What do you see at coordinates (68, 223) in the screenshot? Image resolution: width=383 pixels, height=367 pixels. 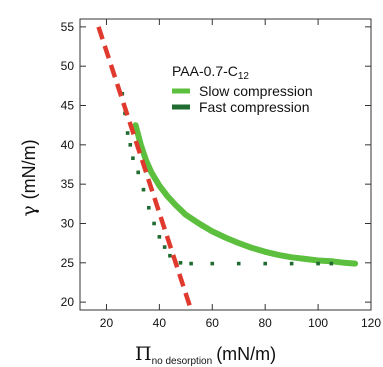 I see `y-tick-label: 30` at bounding box center [68, 223].